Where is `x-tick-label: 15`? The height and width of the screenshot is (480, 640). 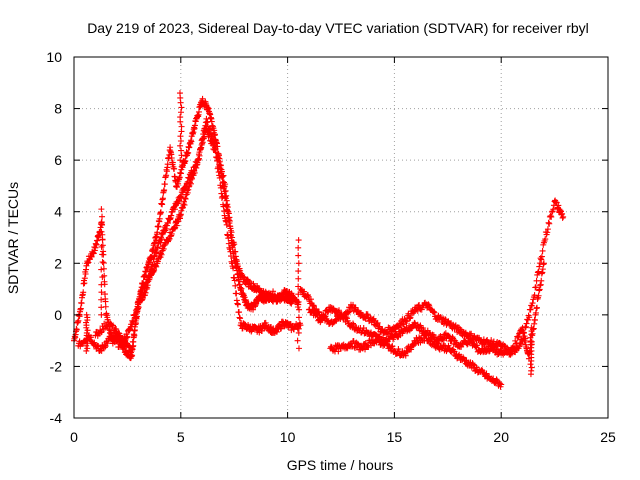
x-tick-label: 15 is located at coordinates (395, 437).